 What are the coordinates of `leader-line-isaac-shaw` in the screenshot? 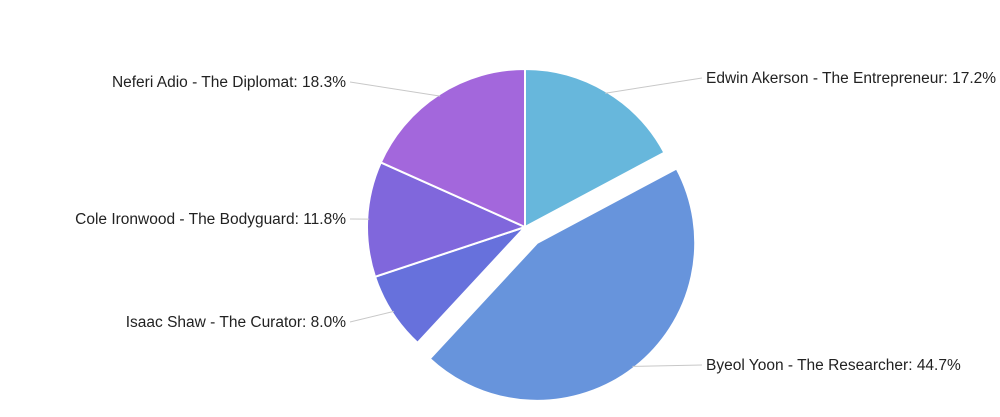 It's located at (371, 316).